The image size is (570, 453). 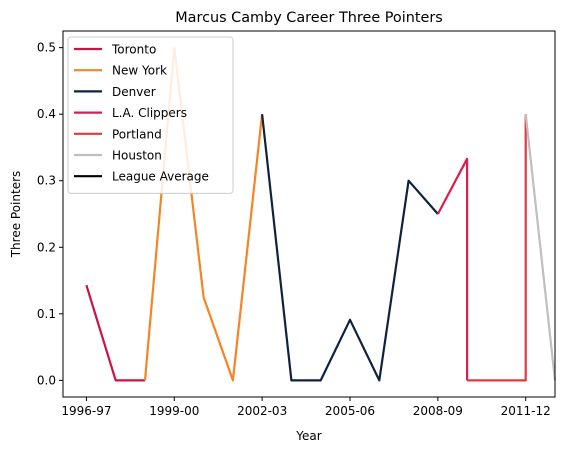 I want to click on y-tick-label: 0.3, so click(x=46, y=181).